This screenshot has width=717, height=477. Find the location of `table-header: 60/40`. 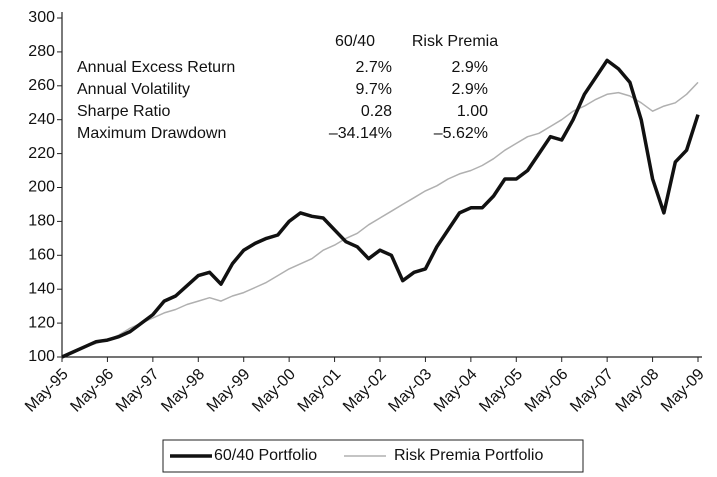

table-header: 60/40 is located at coordinates (355, 41).